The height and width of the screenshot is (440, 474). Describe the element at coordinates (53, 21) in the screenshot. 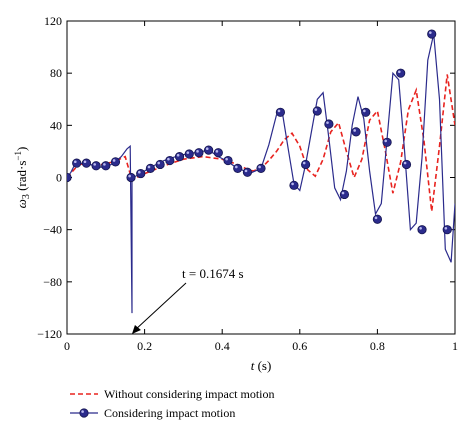

I see `y-tick-label: 120` at that location.